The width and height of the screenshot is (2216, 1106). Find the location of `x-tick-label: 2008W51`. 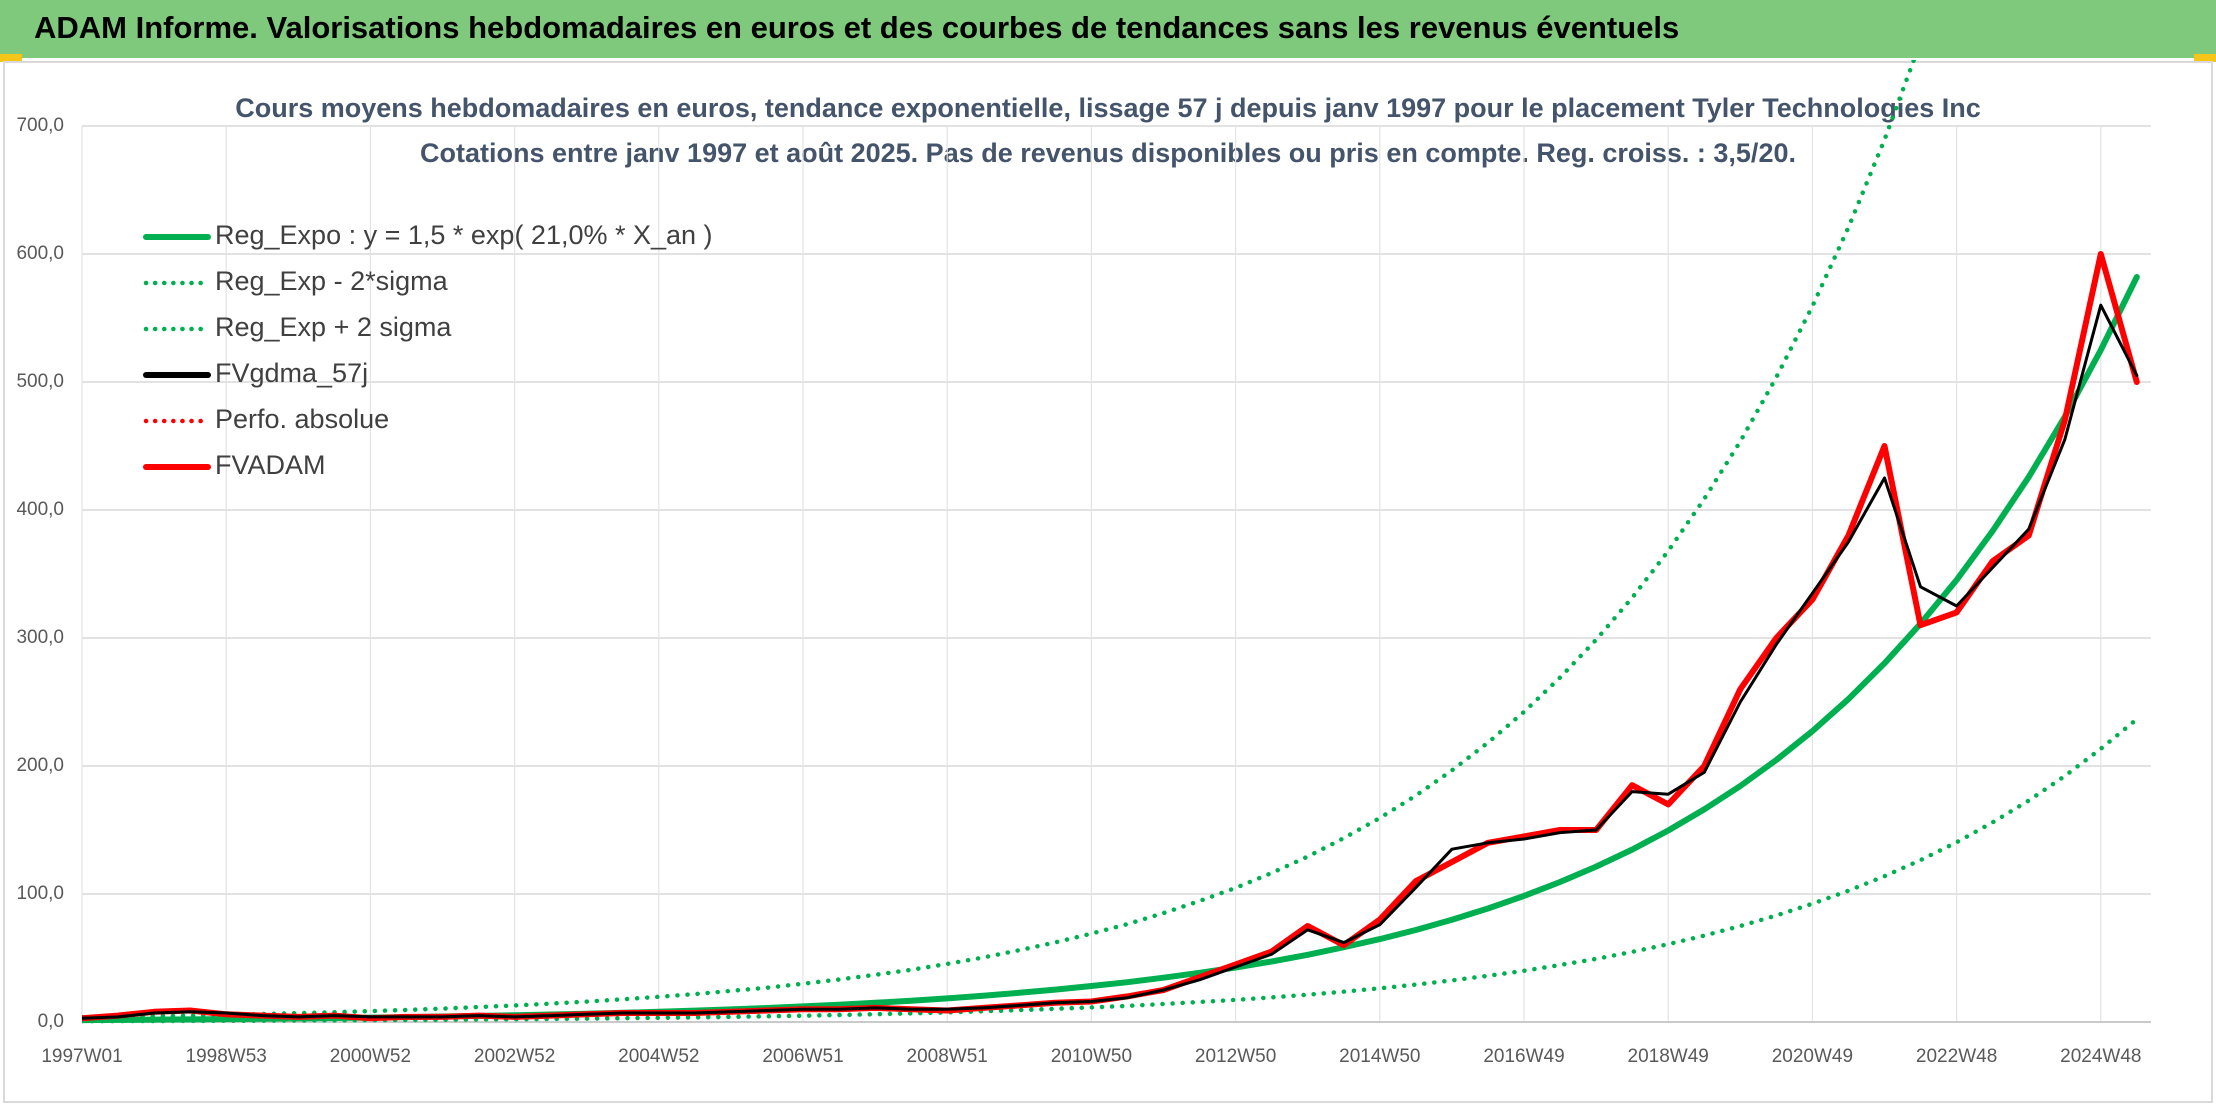

x-tick-label: 2008W51 is located at coordinates (947, 1056).